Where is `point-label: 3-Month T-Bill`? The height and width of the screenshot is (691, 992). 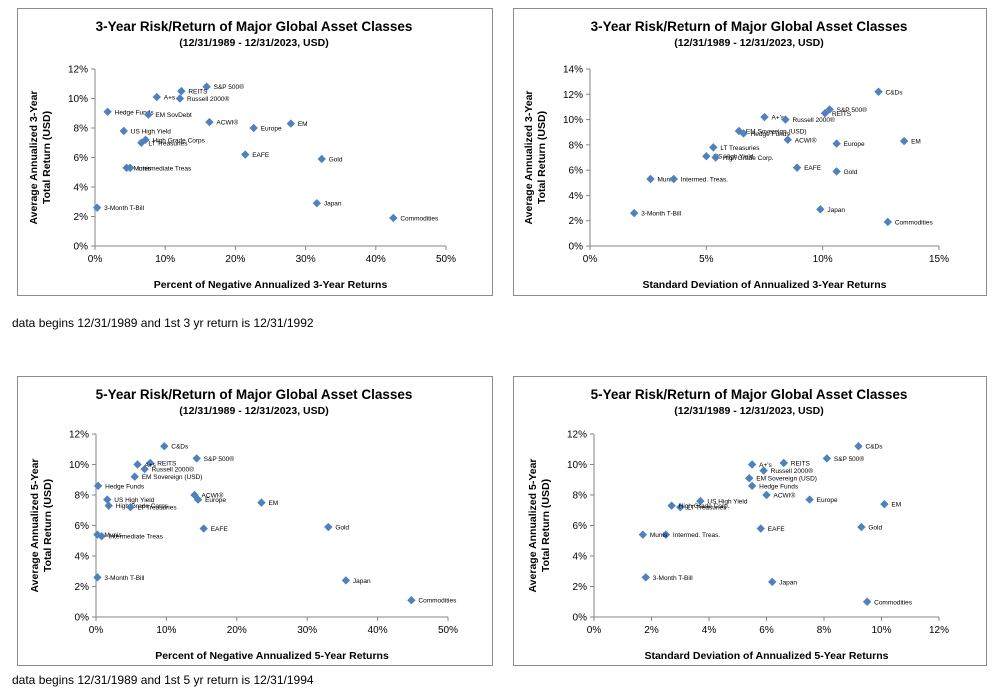
point-label: 3-Month T-Bill is located at coordinates (673, 578).